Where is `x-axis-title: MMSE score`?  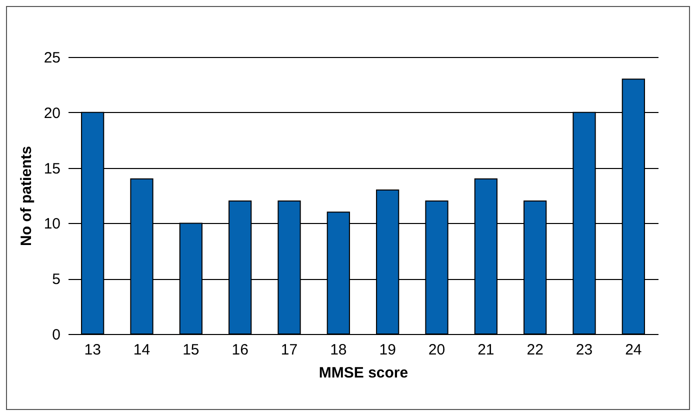 x-axis-title: MMSE score is located at coordinates (363, 373).